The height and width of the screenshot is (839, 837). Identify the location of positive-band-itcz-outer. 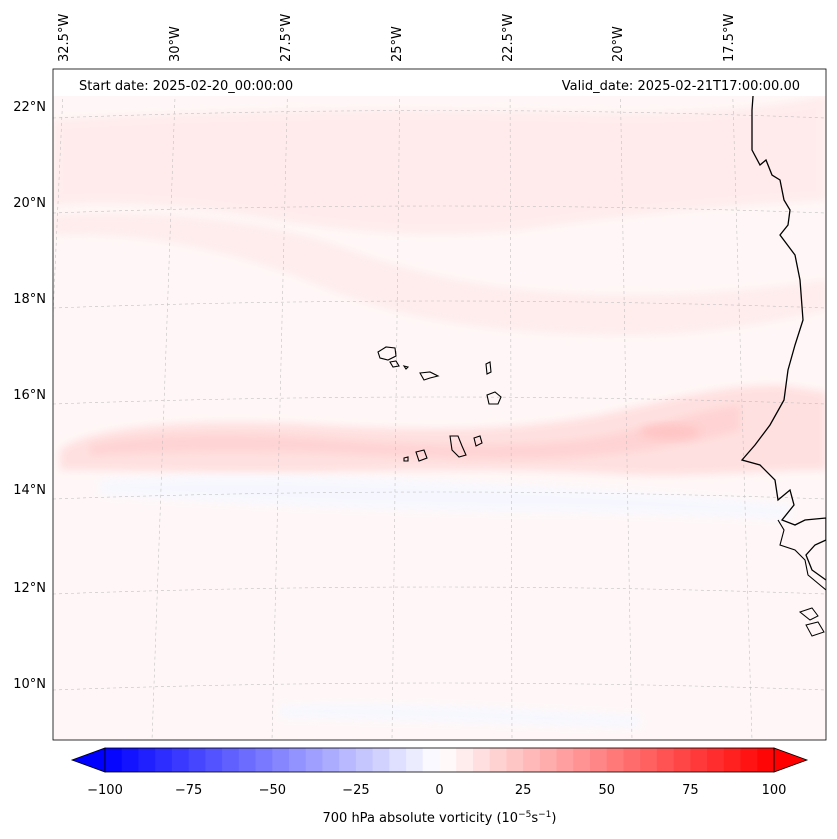
(443, 430).